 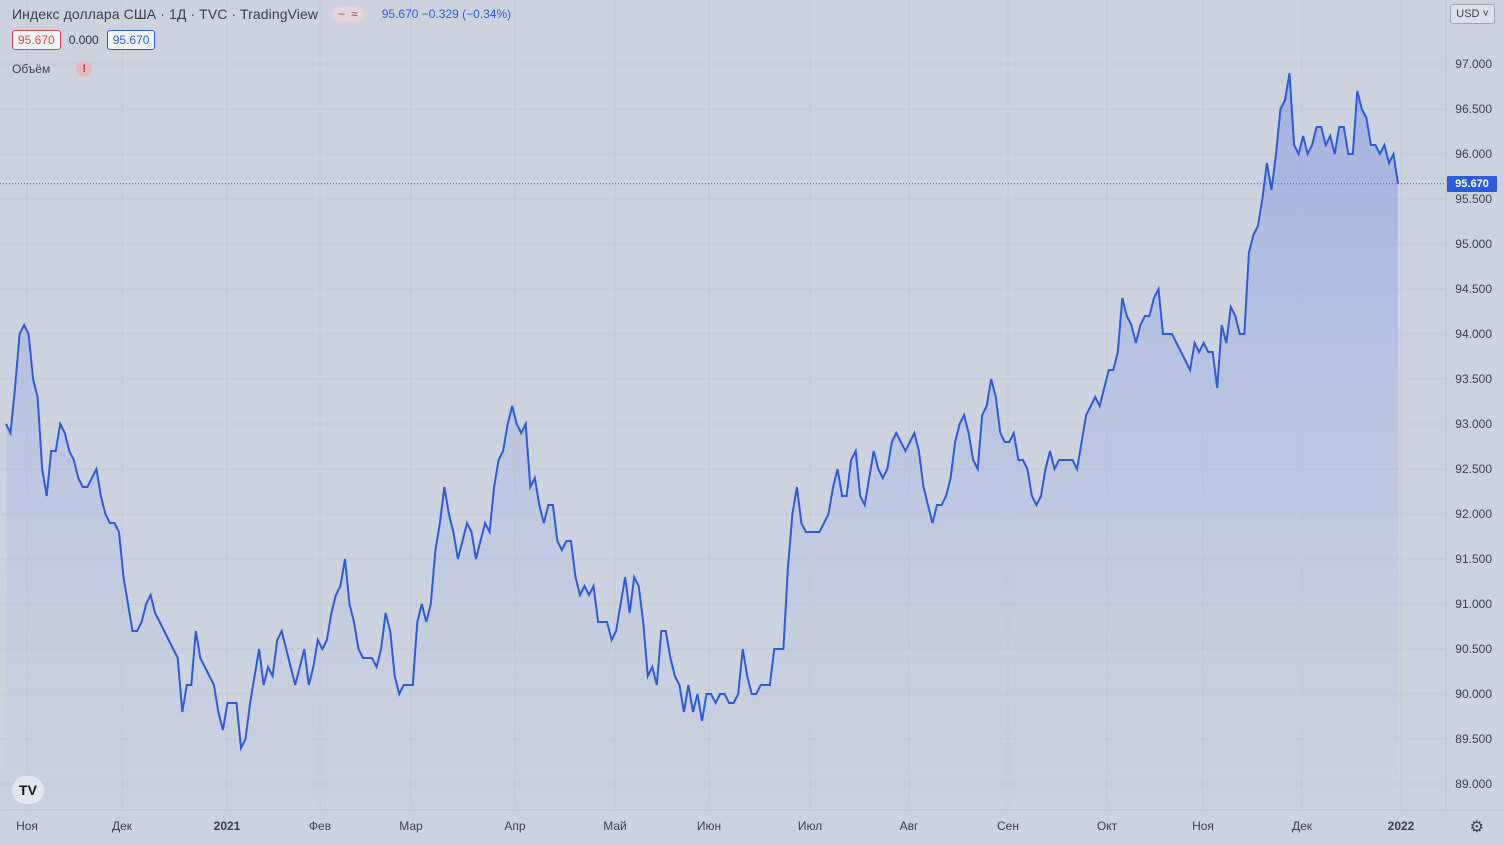 I want to click on y-tick-label: 97.000, so click(x=1473, y=64).